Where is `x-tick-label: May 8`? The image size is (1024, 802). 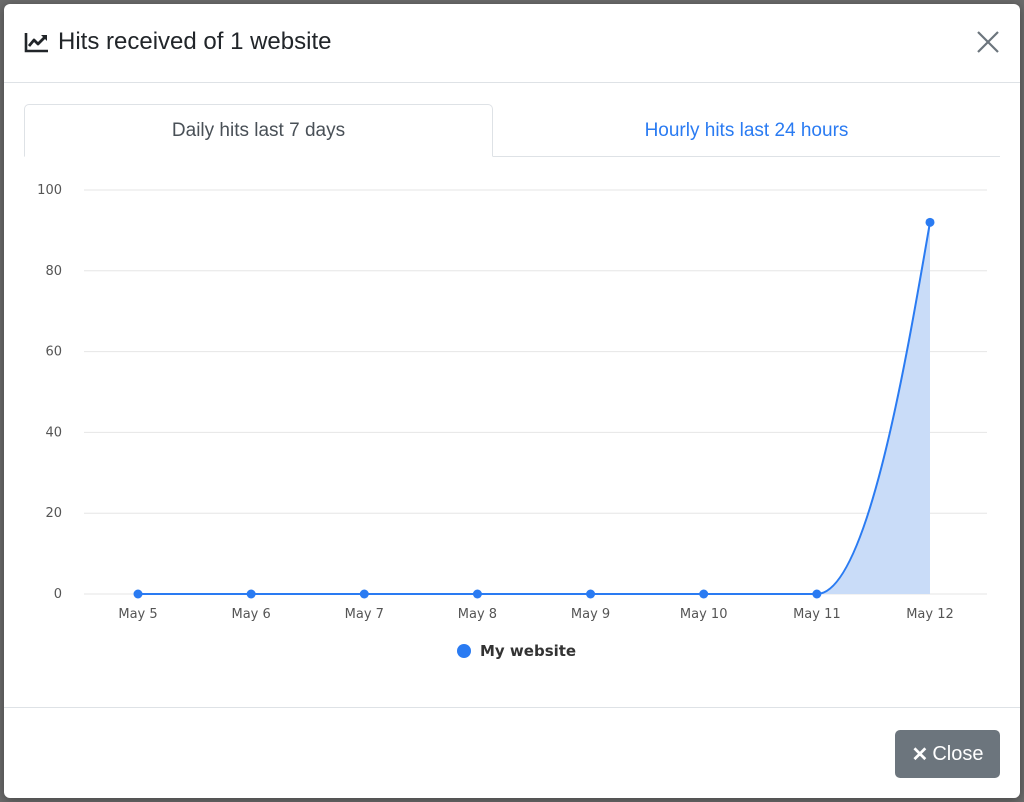 x-tick-label: May 8 is located at coordinates (477, 614).